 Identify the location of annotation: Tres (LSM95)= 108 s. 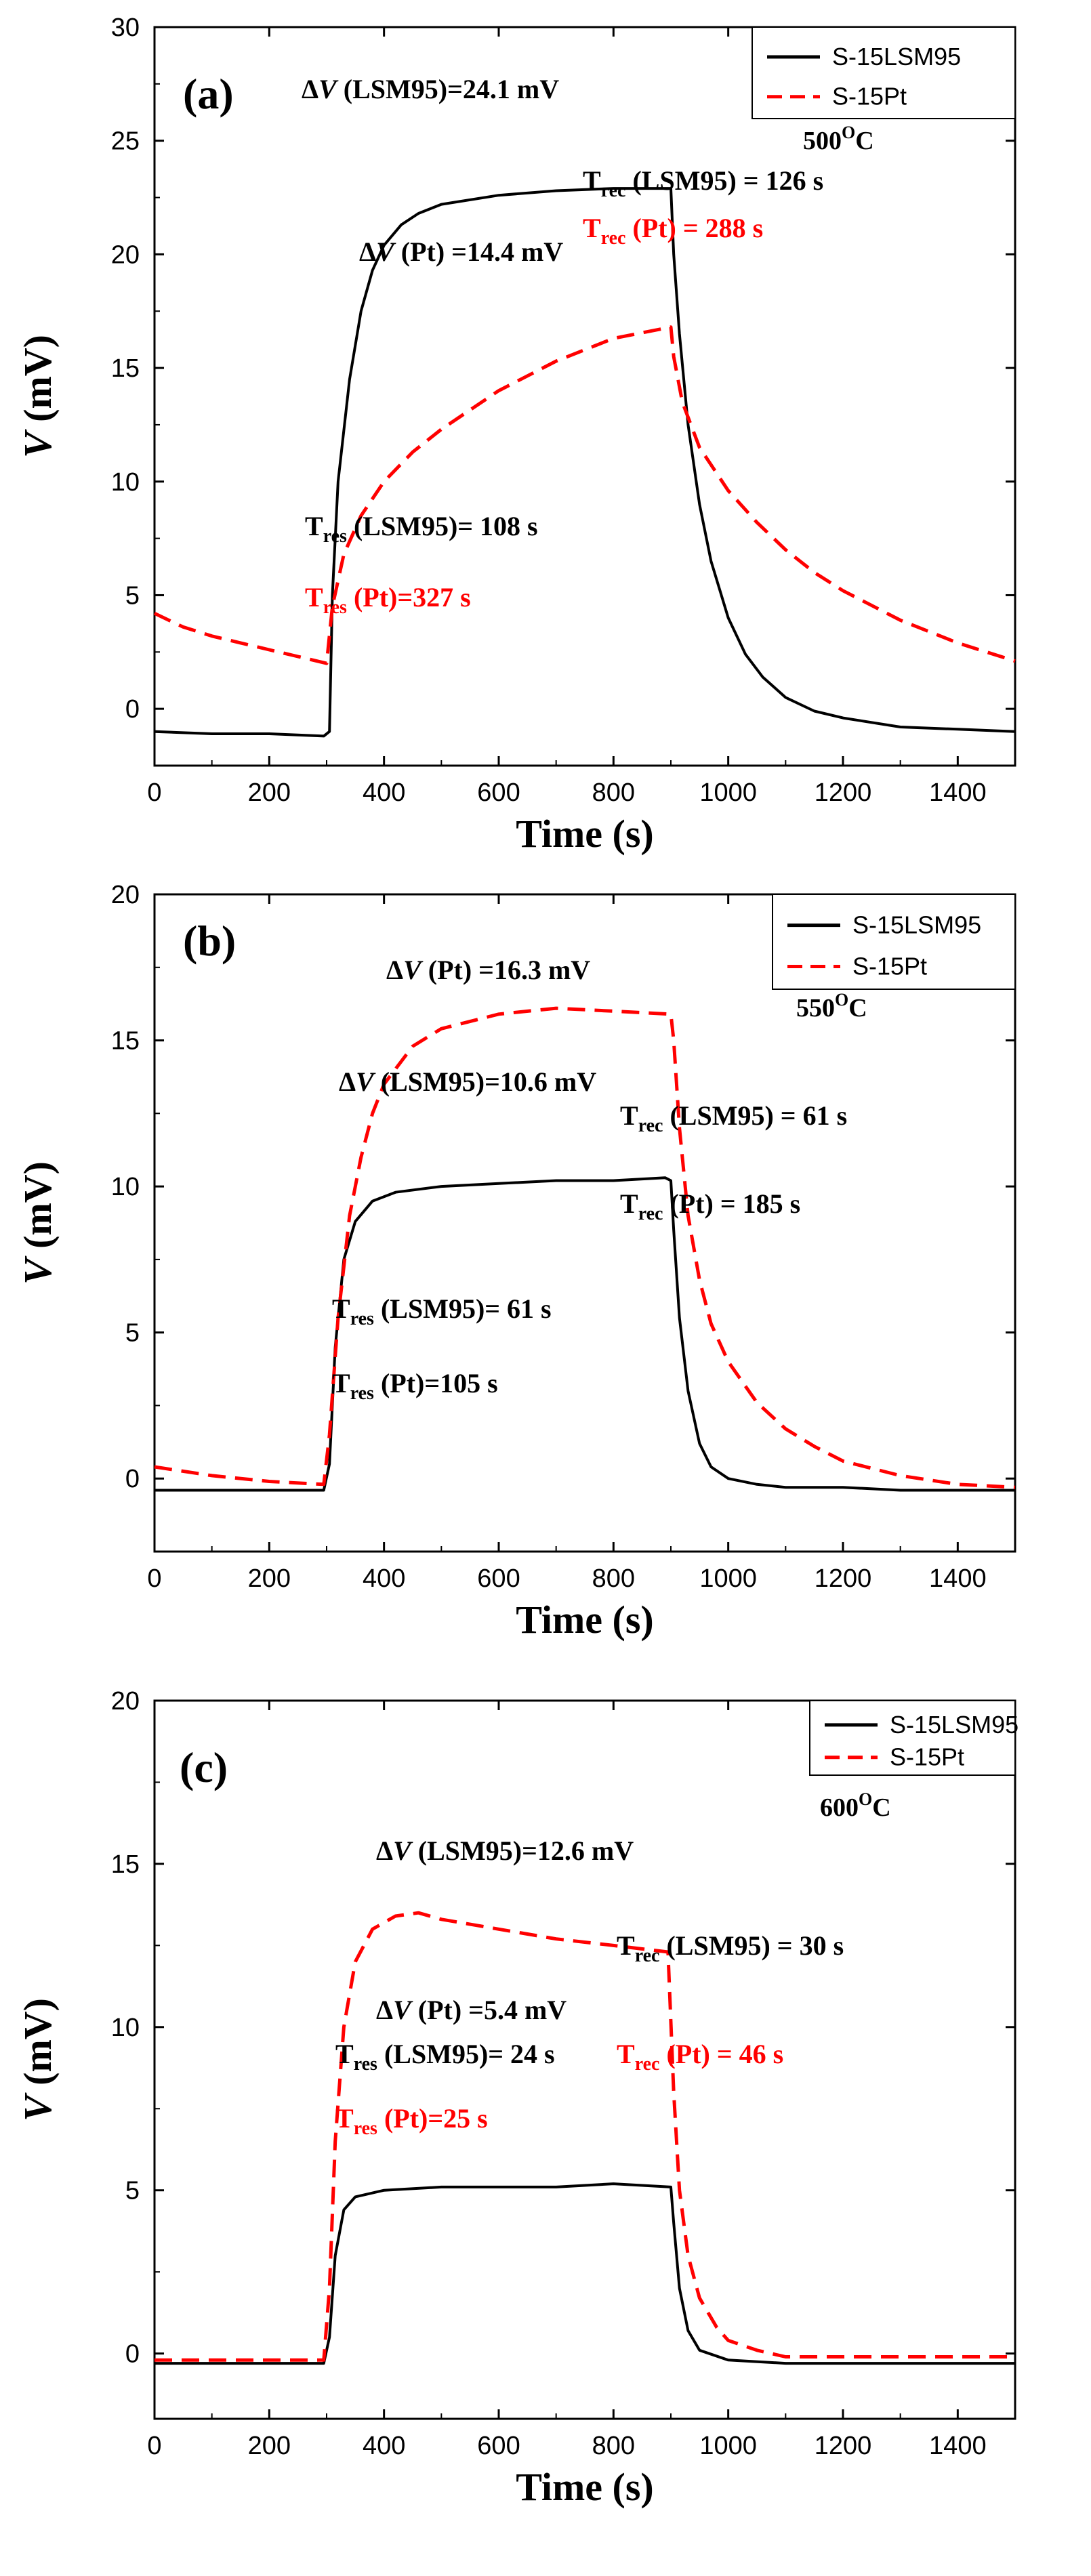
(421, 529).